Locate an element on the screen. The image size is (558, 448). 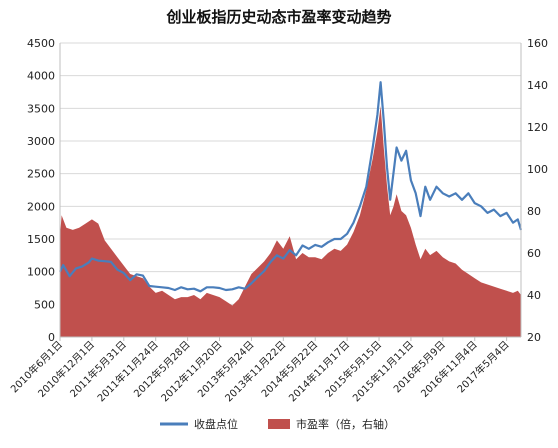
y-left-tick-label: 4000 is located at coordinates (41, 76).